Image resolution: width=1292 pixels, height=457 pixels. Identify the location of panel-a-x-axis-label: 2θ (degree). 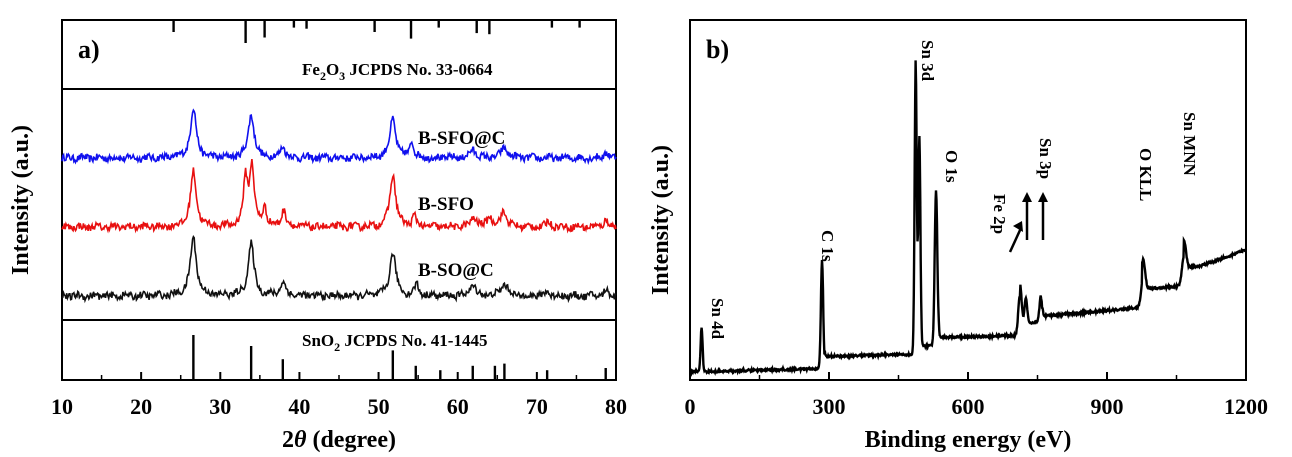
(339, 440).